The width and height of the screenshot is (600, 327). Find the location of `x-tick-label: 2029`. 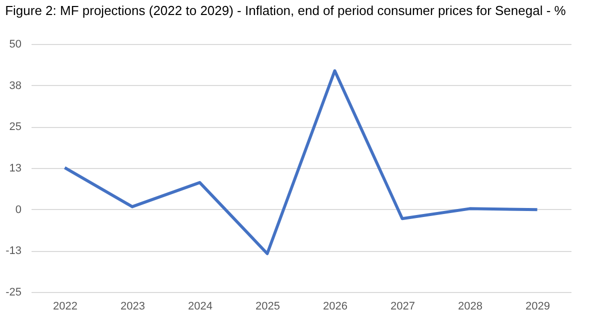

x-tick-label: 2029 is located at coordinates (538, 306).